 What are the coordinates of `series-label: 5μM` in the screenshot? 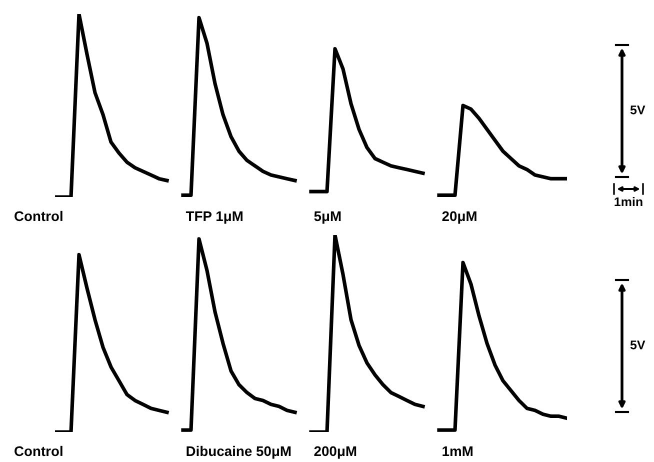 It's located at (327, 217).